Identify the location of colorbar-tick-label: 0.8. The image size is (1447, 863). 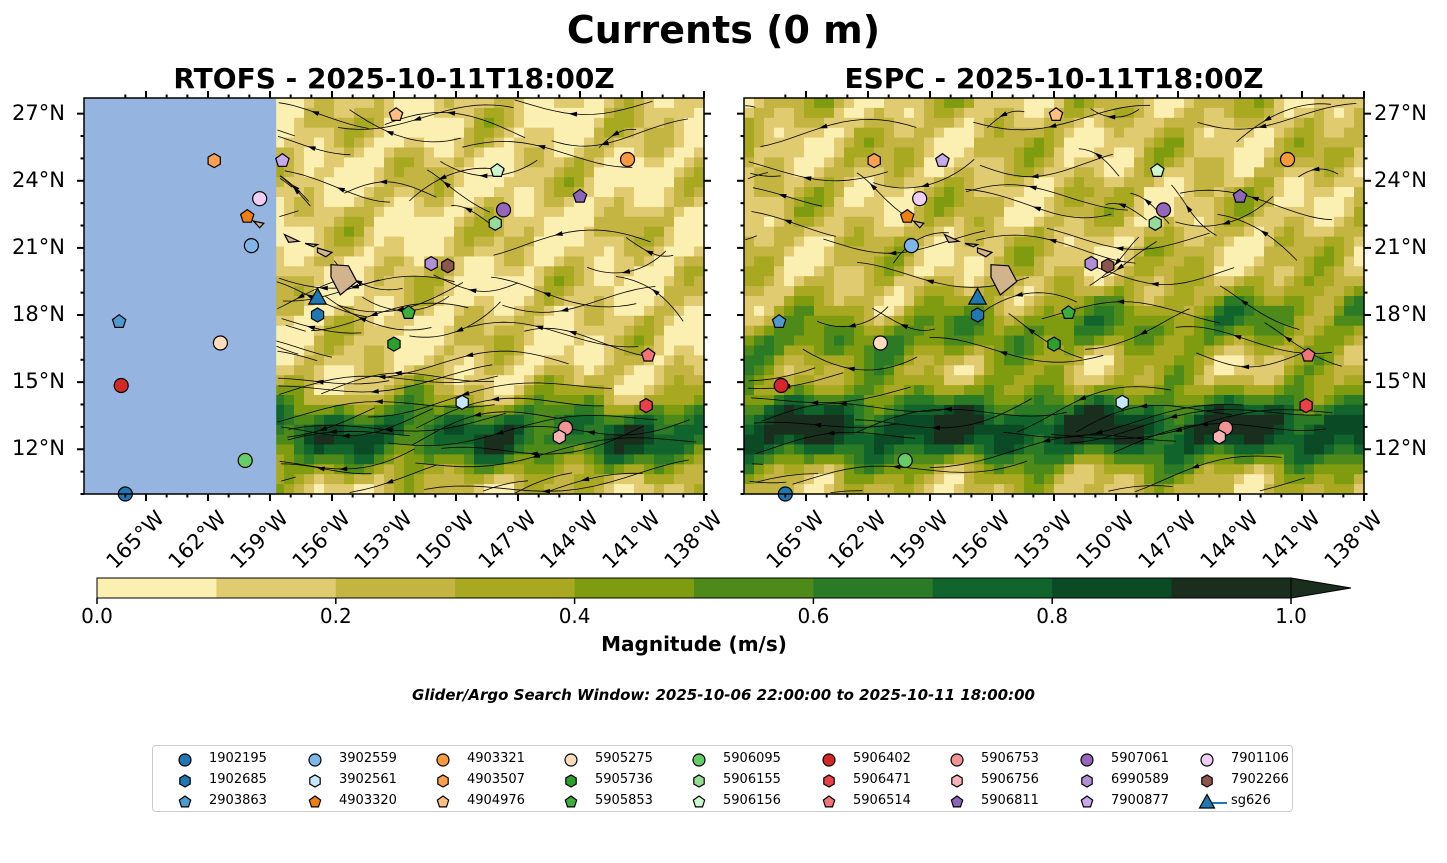
(1052, 616).